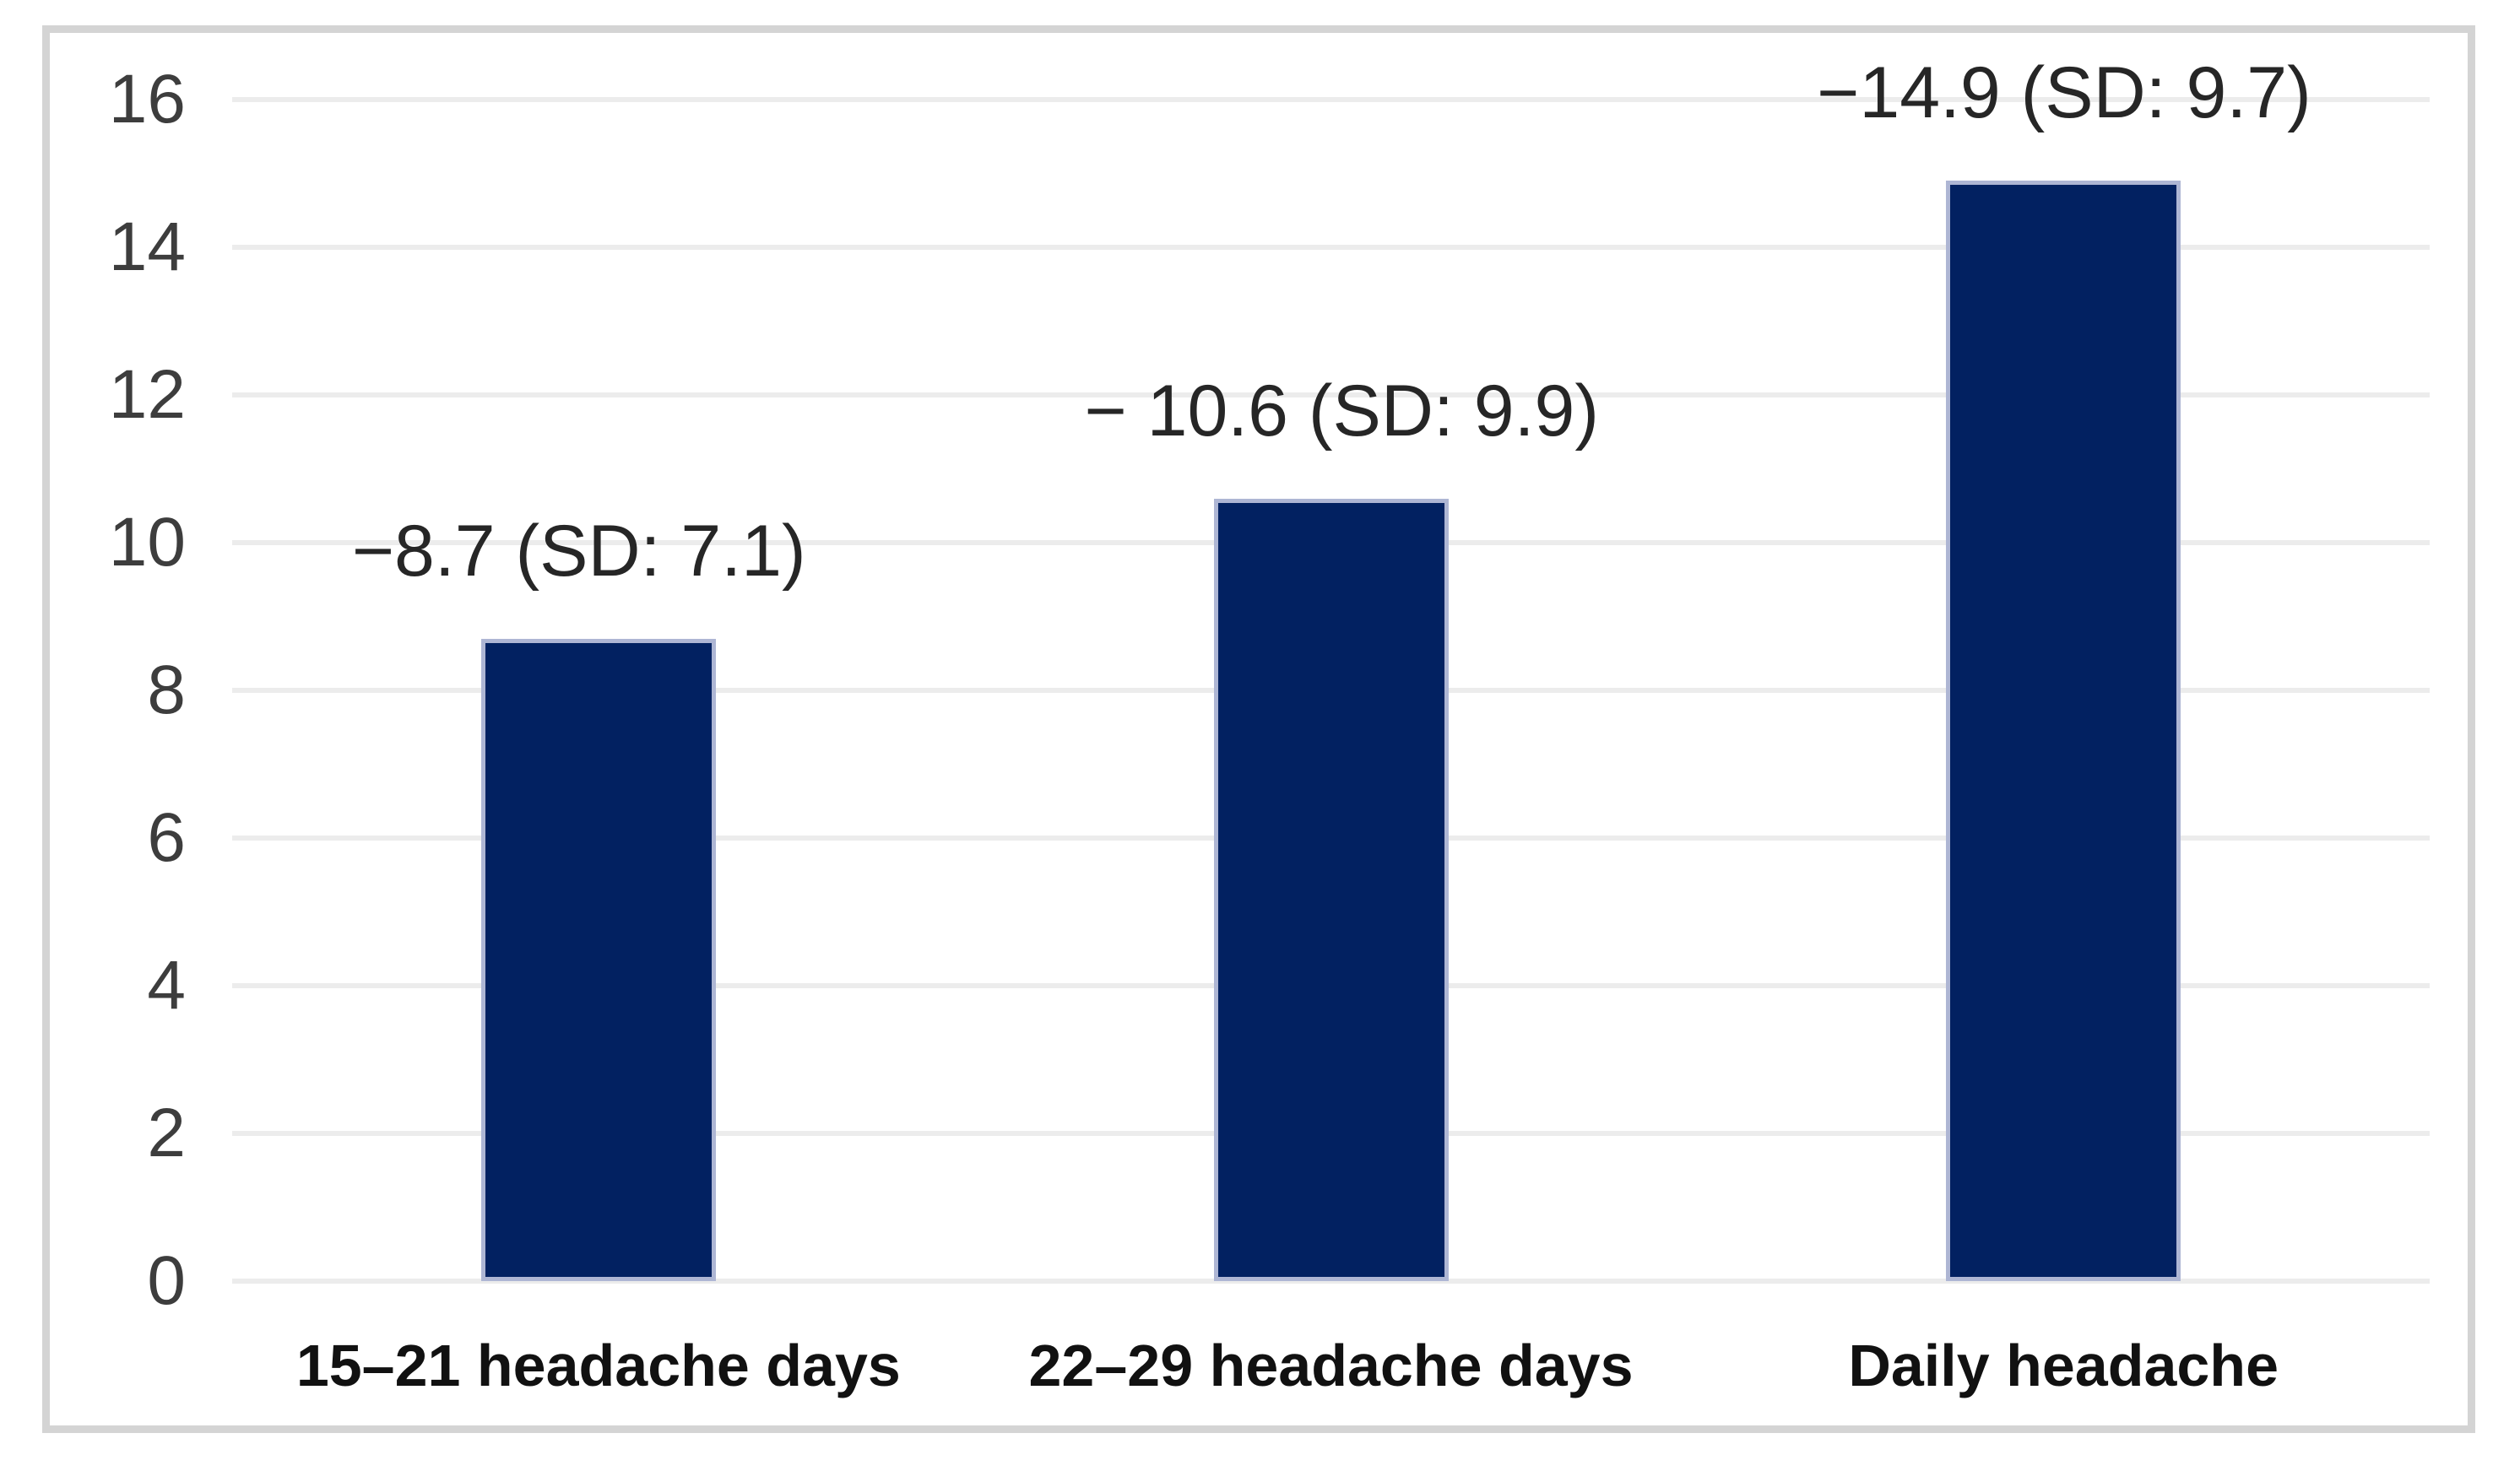  Describe the element at coordinates (147, 542) in the screenshot. I see `y-tick-label: 10` at that location.